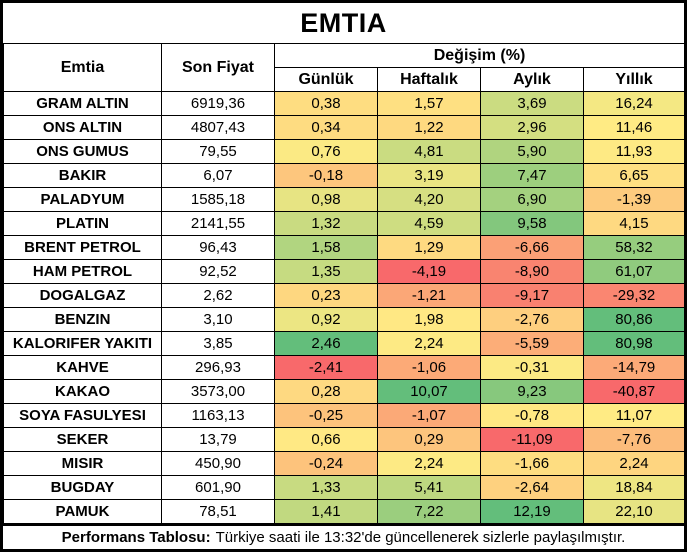  I want to click on commodity-name: ONS GUMUS, so click(82, 151).